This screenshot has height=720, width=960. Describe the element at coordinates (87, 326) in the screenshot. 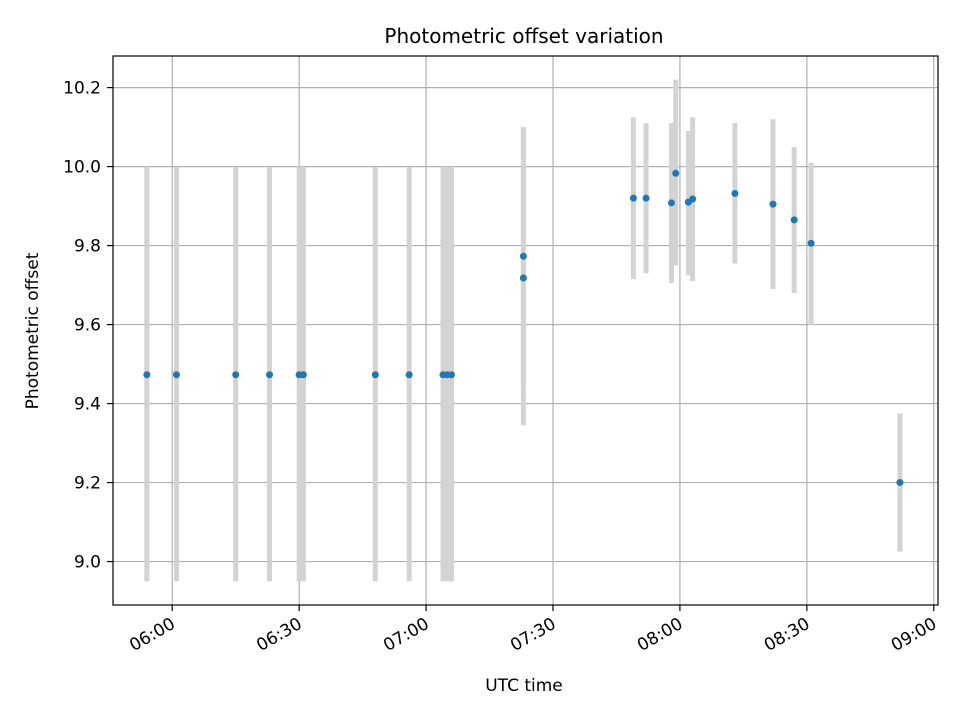

I see `y-tick-label: 9.6` at that location.